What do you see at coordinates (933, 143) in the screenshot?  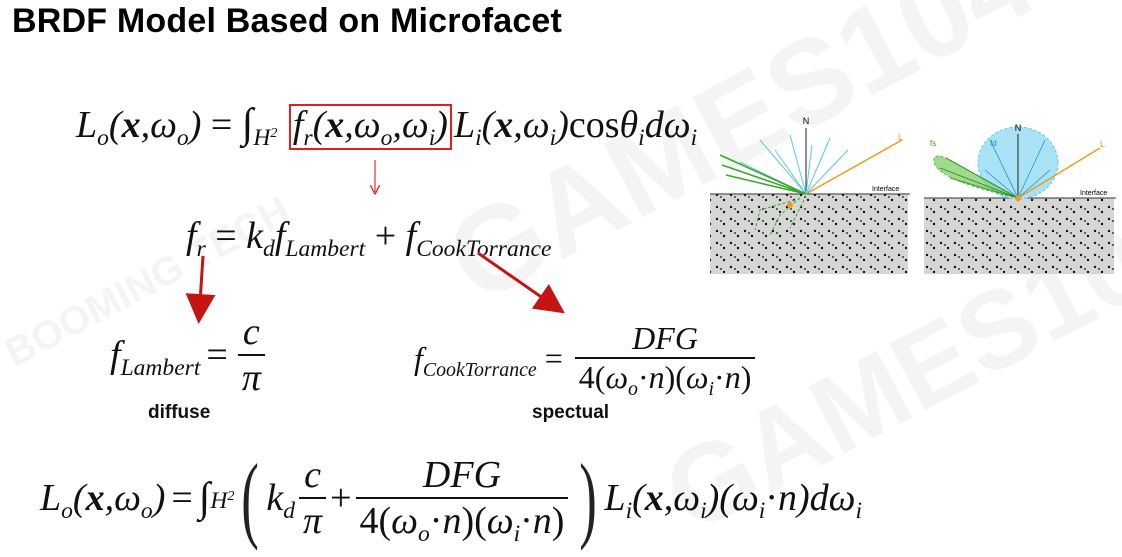 I see `svg-text: fs` at bounding box center [933, 143].